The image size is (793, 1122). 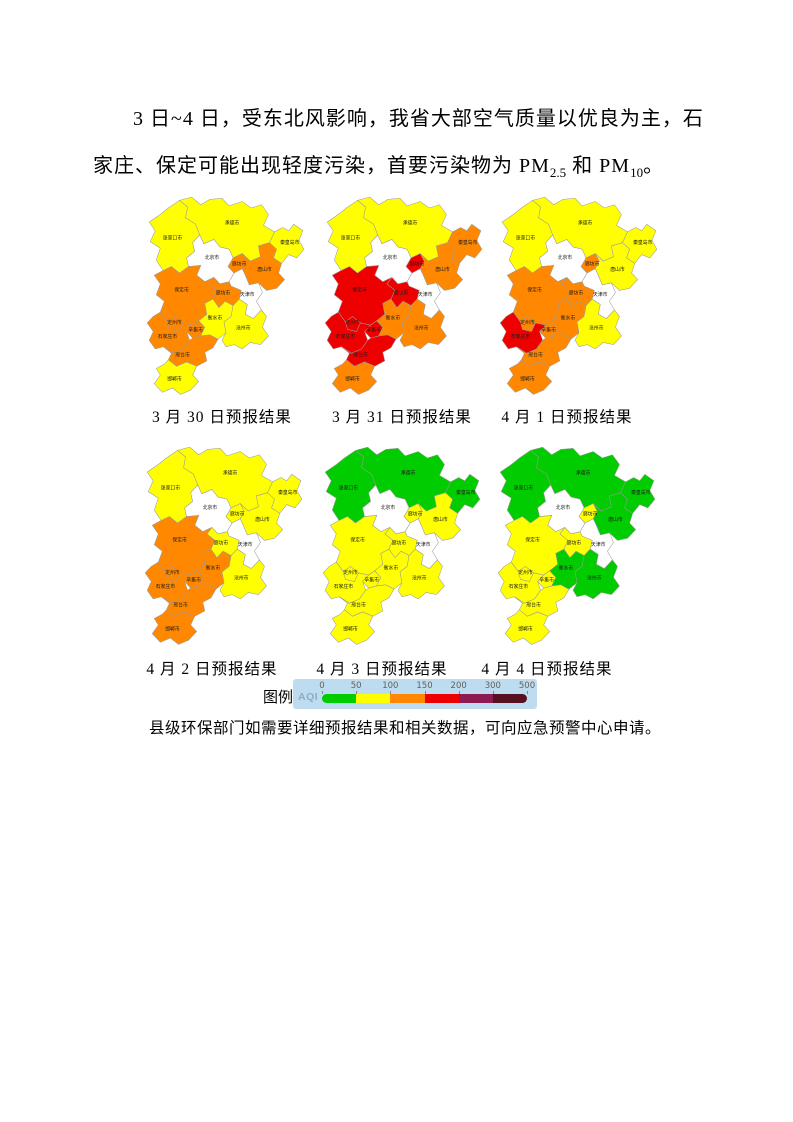 I want to click on paragraph-line-2: 家庄、保定可能出现轻度污染，首要污染物为 PM2.5 和 PM10。, so click(x=401, y=169).